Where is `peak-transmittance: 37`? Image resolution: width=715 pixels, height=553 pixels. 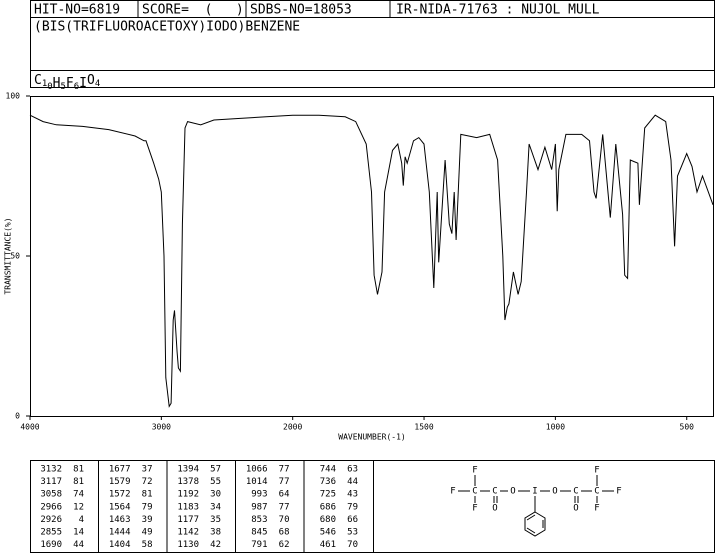
peak-transmittance: 37 is located at coordinates (147, 470).